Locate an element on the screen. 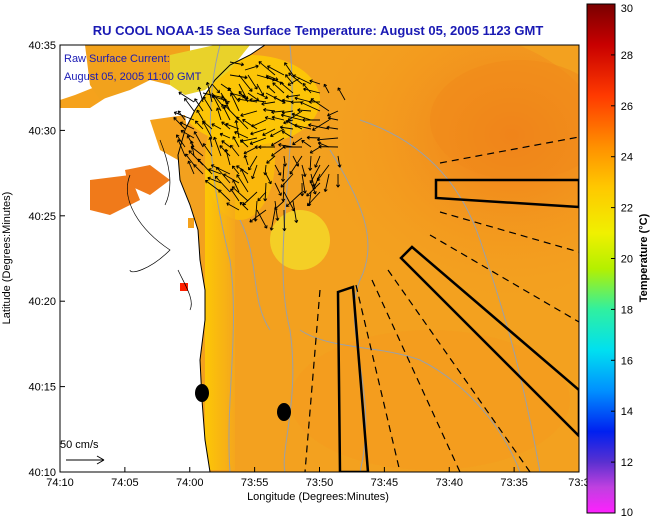 Image resolution: width=651 pixels, height=518 pixels. x-tick-label: 73:3 is located at coordinates (578, 483).